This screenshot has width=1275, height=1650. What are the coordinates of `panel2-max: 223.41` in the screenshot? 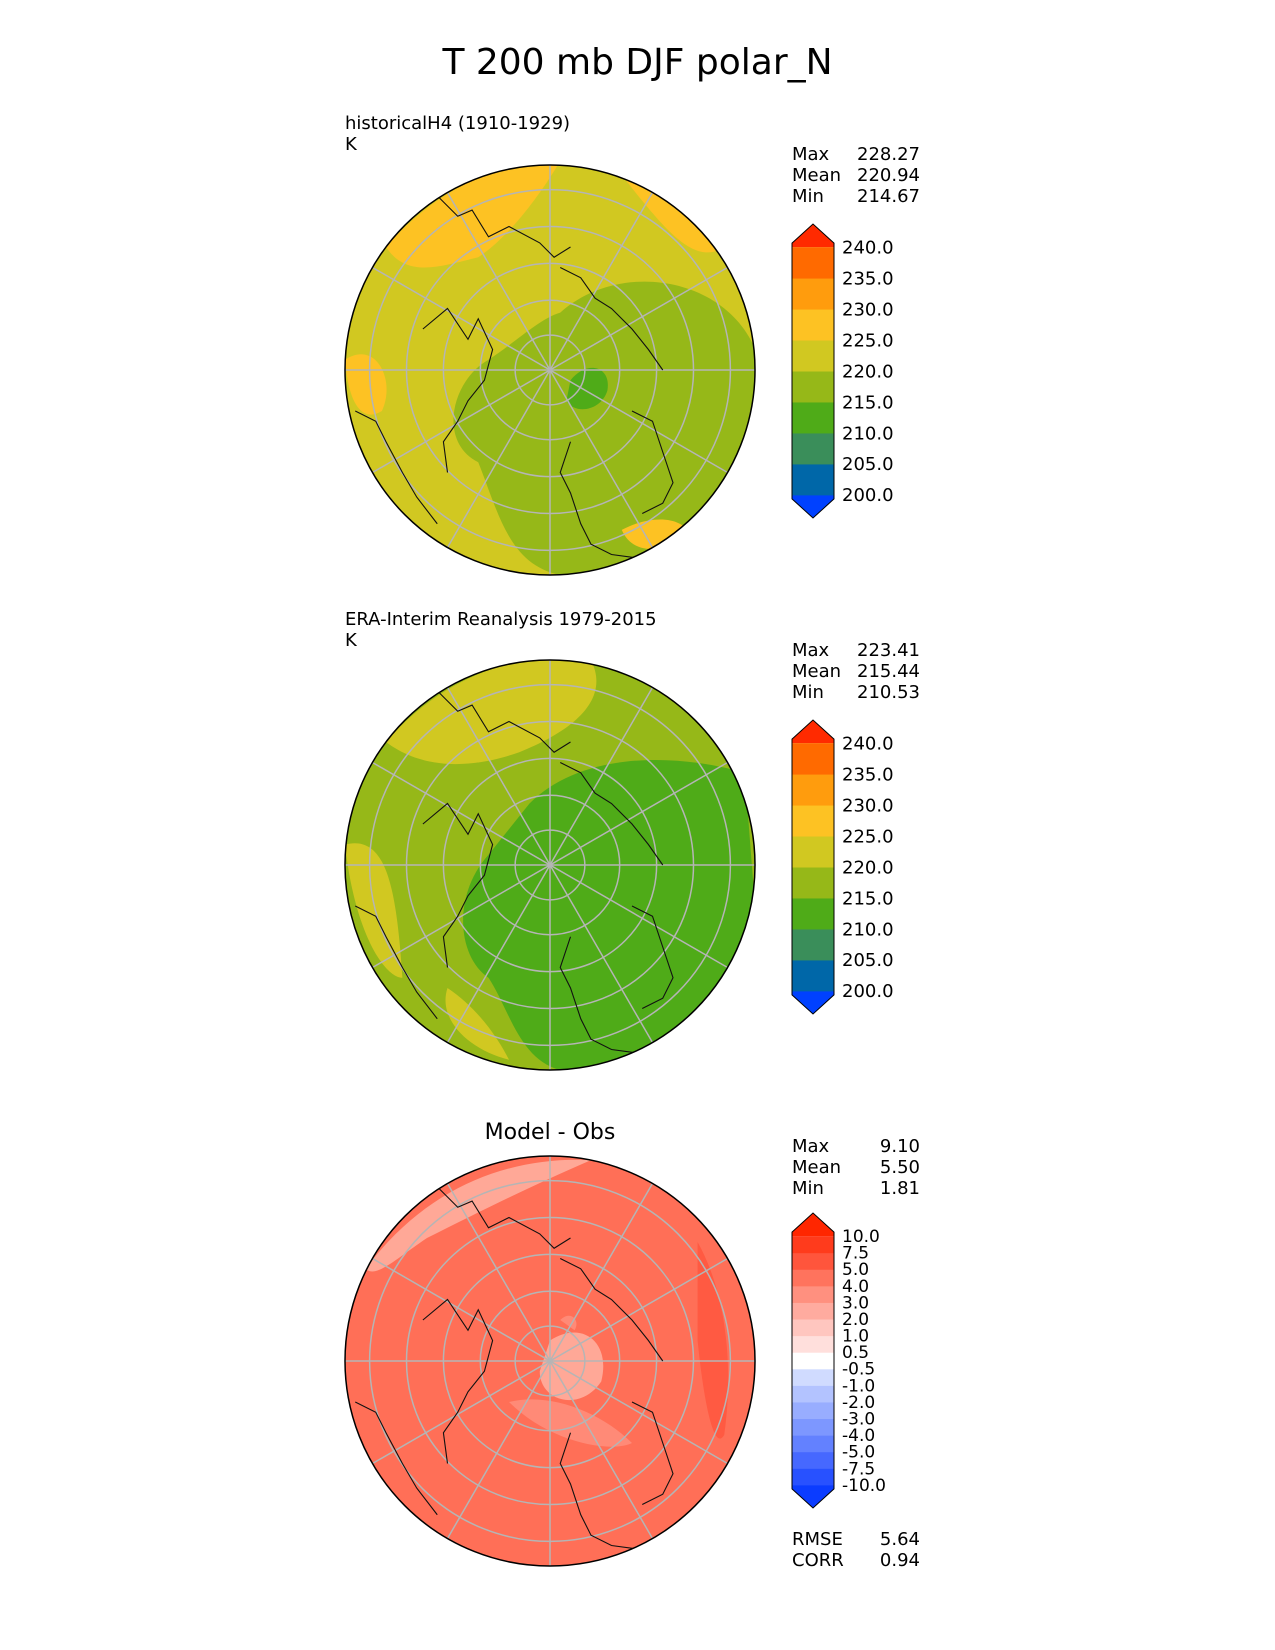 It's located at (888, 650).